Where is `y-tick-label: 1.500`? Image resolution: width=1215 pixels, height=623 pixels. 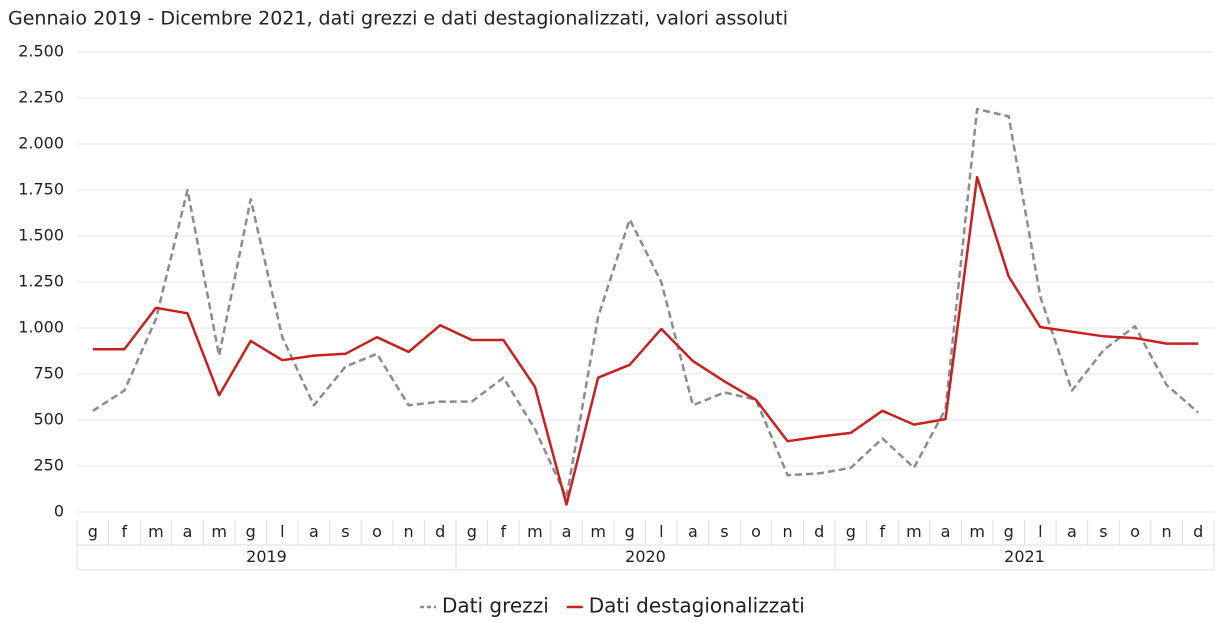
y-tick-label: 1.500 is located at coordinates (41, 235).